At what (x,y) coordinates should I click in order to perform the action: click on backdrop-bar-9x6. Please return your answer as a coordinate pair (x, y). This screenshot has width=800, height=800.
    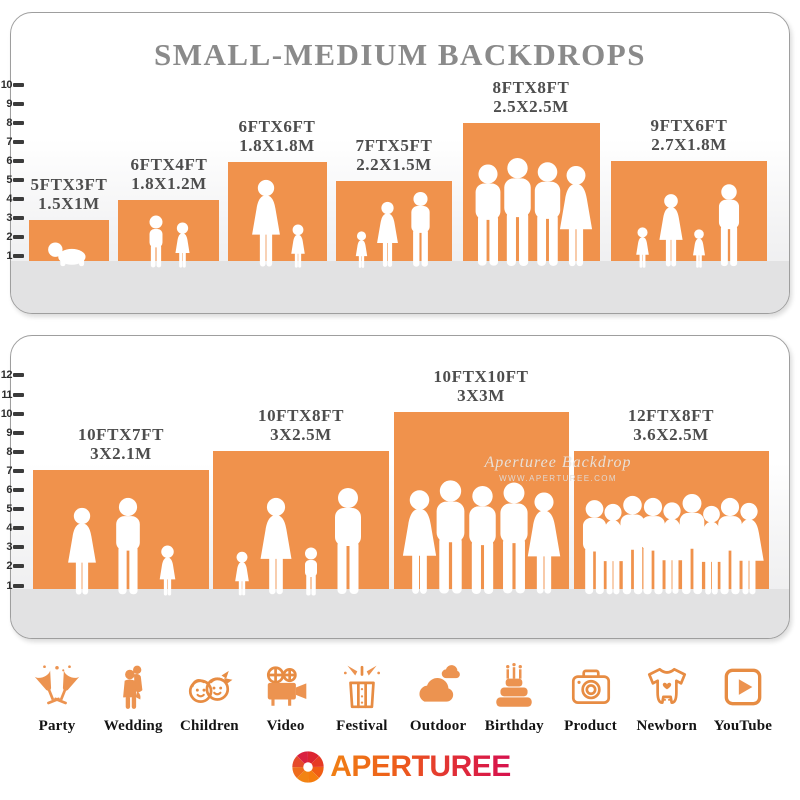
    Looking at the image, I should click on (689, 211).